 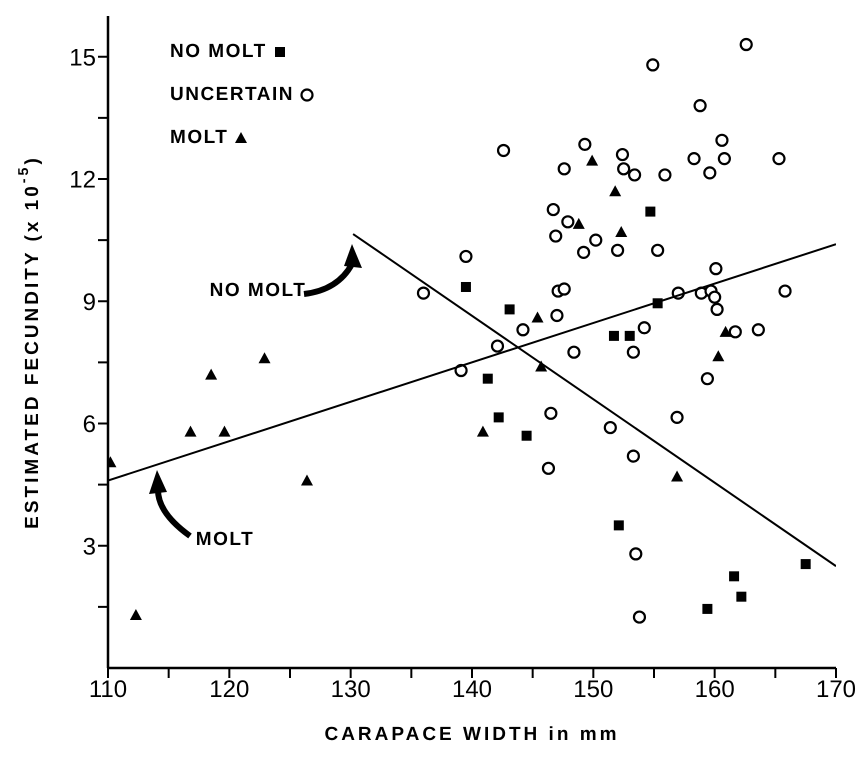 What do you see at coordinates (232, 95) in the screenshot?
I see `legend-label: UNCERTAIN` at bounding box center [232, 95].